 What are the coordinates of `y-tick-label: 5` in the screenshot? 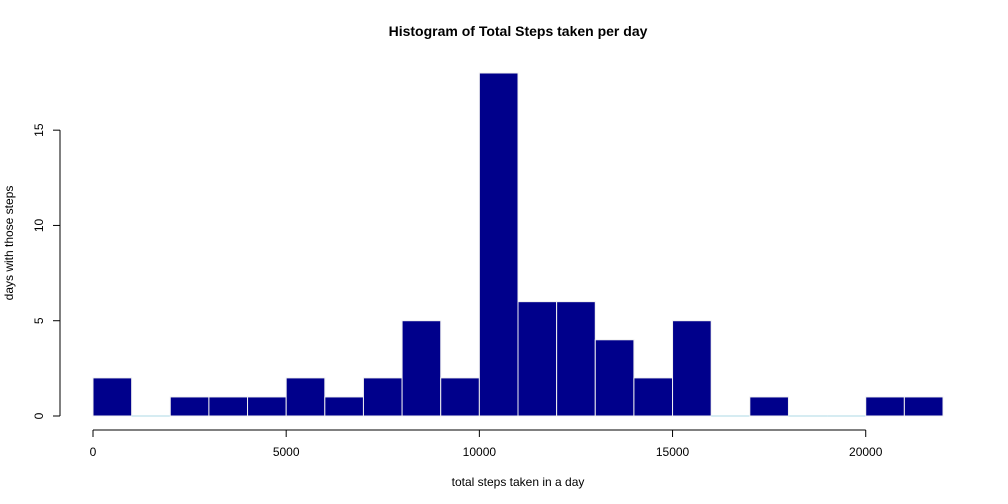 It's located at (39, 320).